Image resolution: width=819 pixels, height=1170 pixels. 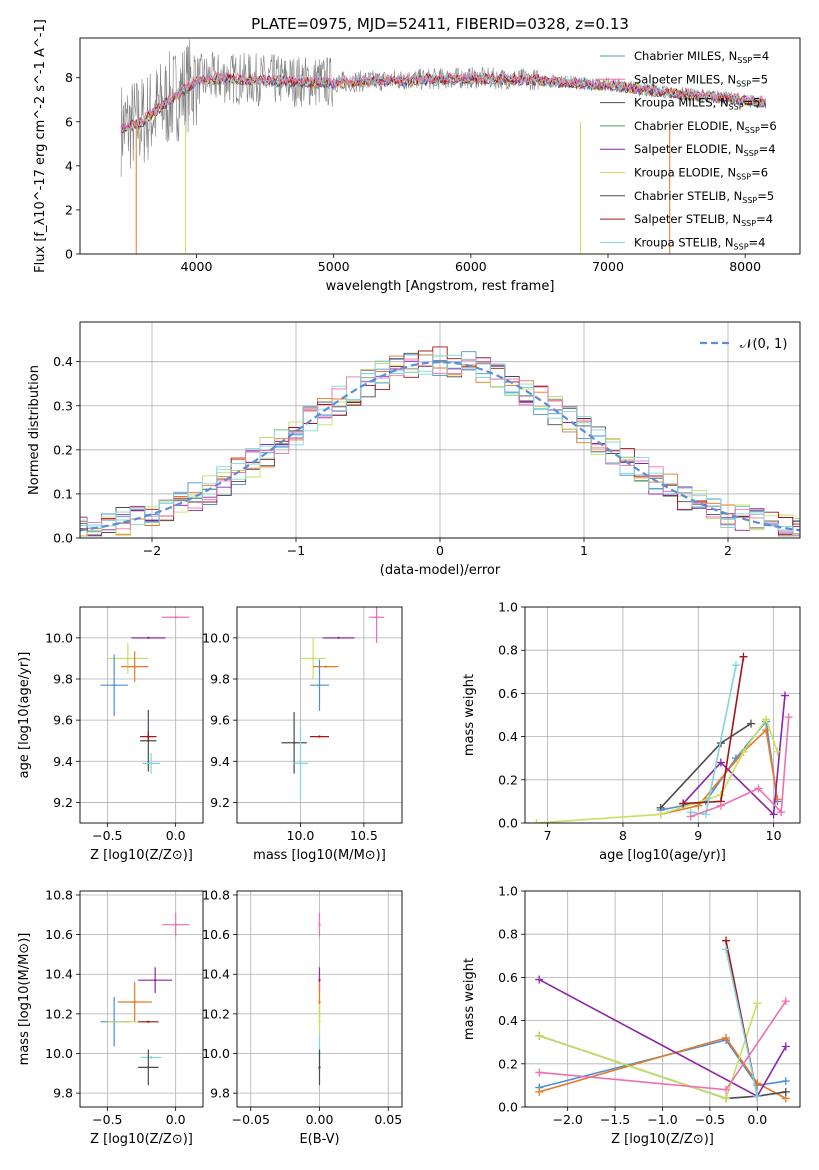 What do you see at coordinates (69, 254) in the screenshot?
I see `y-tick-label: 0` at bounding box center [69, 254].